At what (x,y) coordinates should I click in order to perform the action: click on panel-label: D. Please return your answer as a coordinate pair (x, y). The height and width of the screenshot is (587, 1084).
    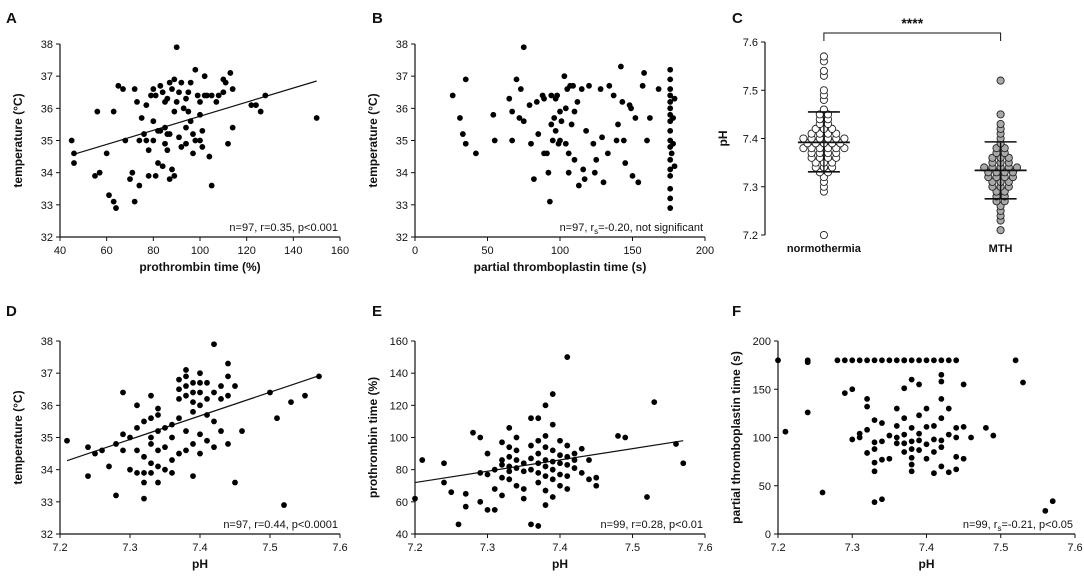
    Looking at the image, I should click on (11, 311).